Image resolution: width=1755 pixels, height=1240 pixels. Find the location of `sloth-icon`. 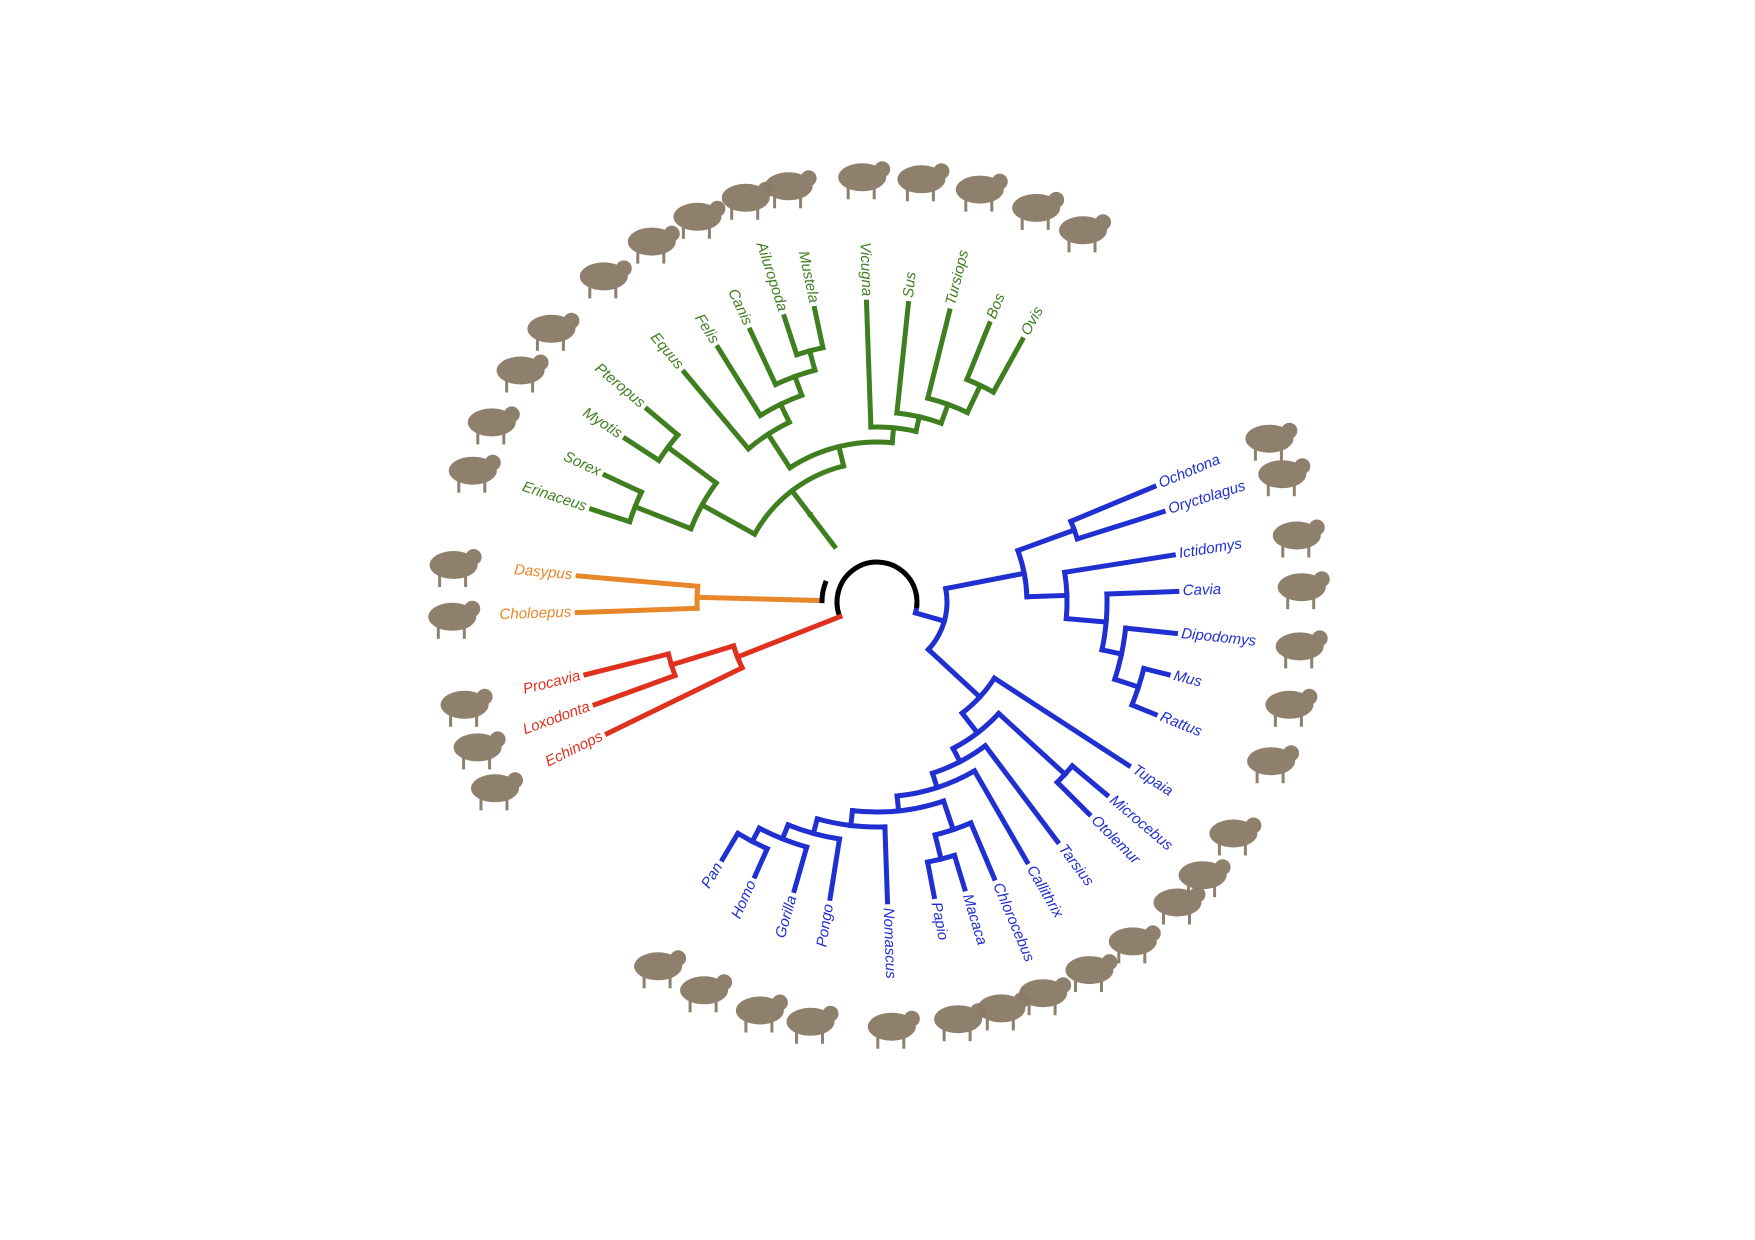

sloth-icon is located at coordinates (454, 619).